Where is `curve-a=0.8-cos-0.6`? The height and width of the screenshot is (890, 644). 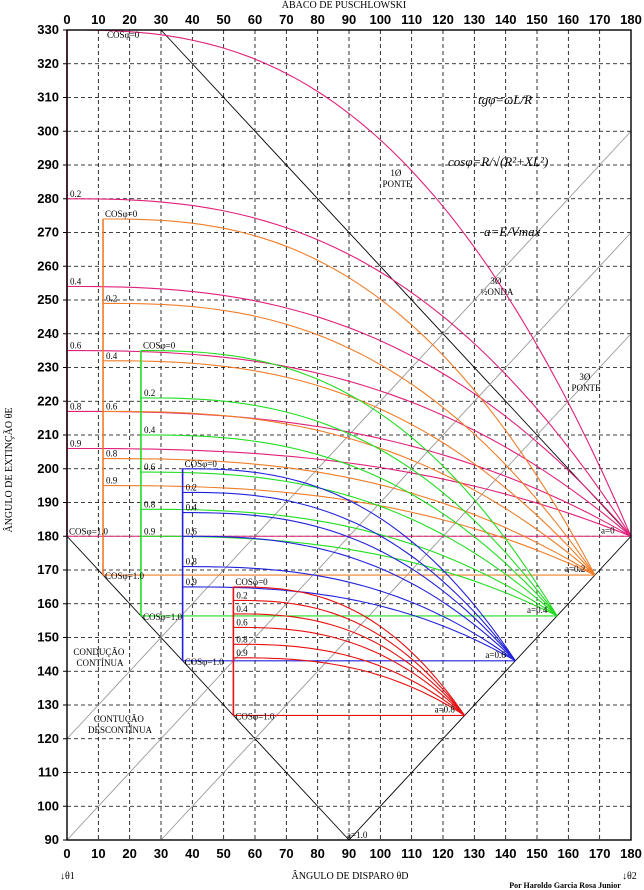 curve-a=0.8-cos-0.6 is located at coordinates (349, 671).